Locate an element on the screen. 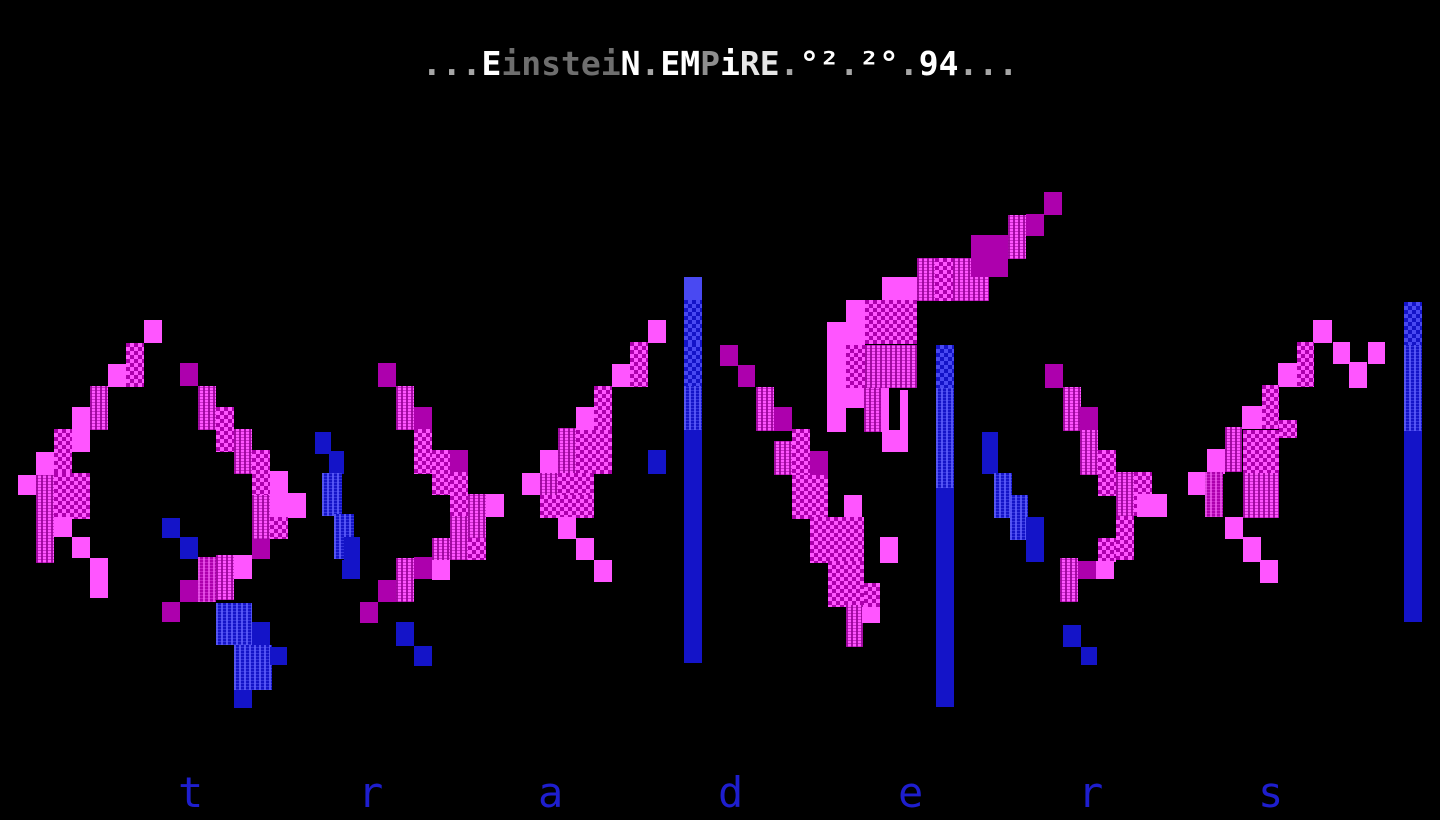 The height and width of the screenshot is (820, 1440). header-text-segment: i is located at coordinates (729, 63).